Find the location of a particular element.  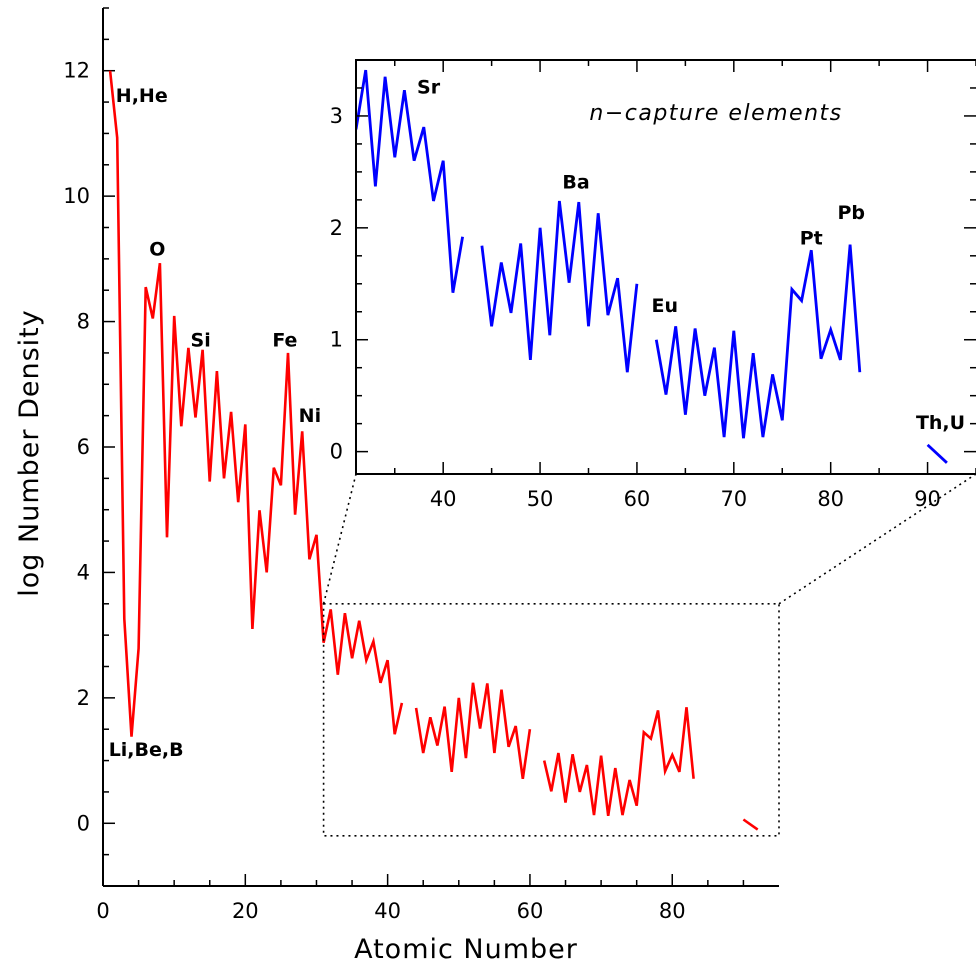

main-element-label: Li,Be,B is located at coordinates (146, 750).